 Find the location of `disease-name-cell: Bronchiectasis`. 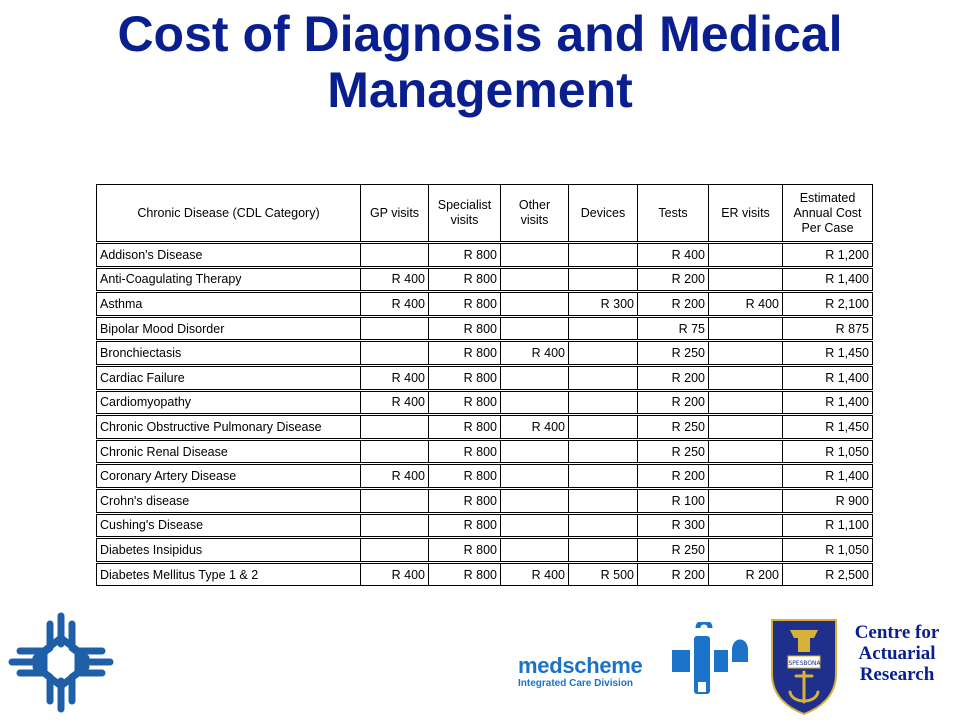

disease-name-cell: Bronchiectasis is located at coordinates (228, 352).